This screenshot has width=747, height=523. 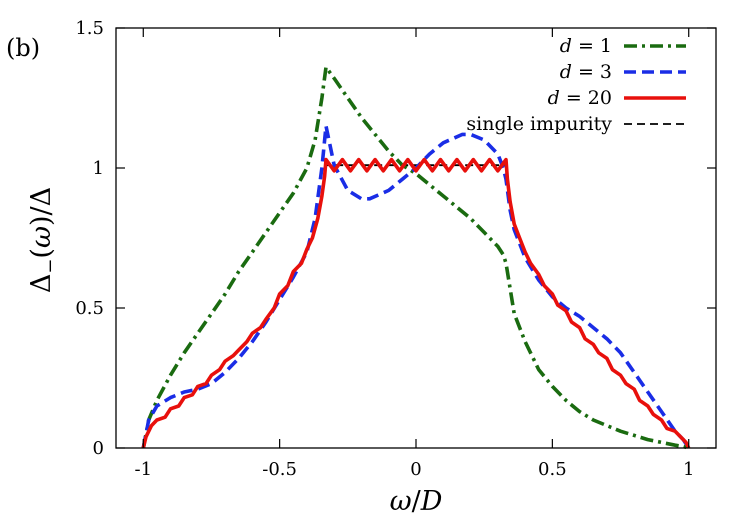 What do you see at coordinates (586, 72) in the screenshot?
I see `legend-label-1: d = 3` at bounding box center [586, 72].